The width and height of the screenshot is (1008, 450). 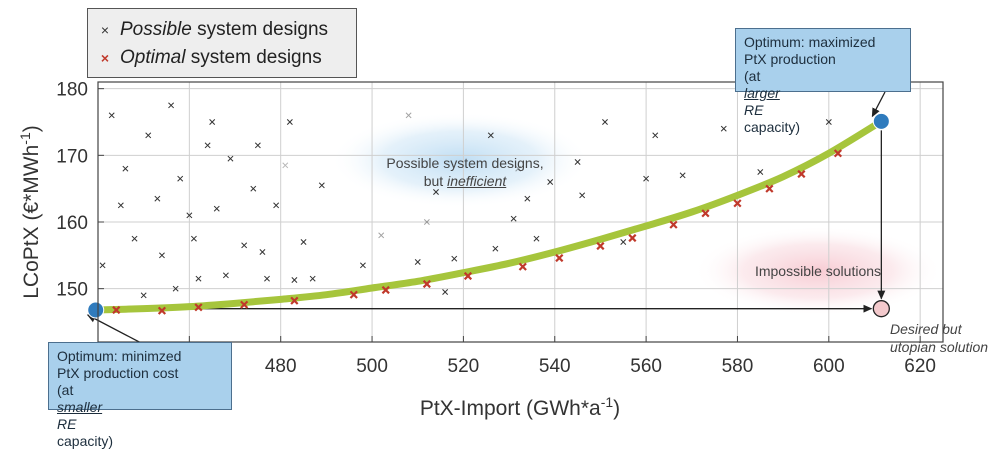 I want to click on y-tick-label: 170, so click(x=72, y=156).